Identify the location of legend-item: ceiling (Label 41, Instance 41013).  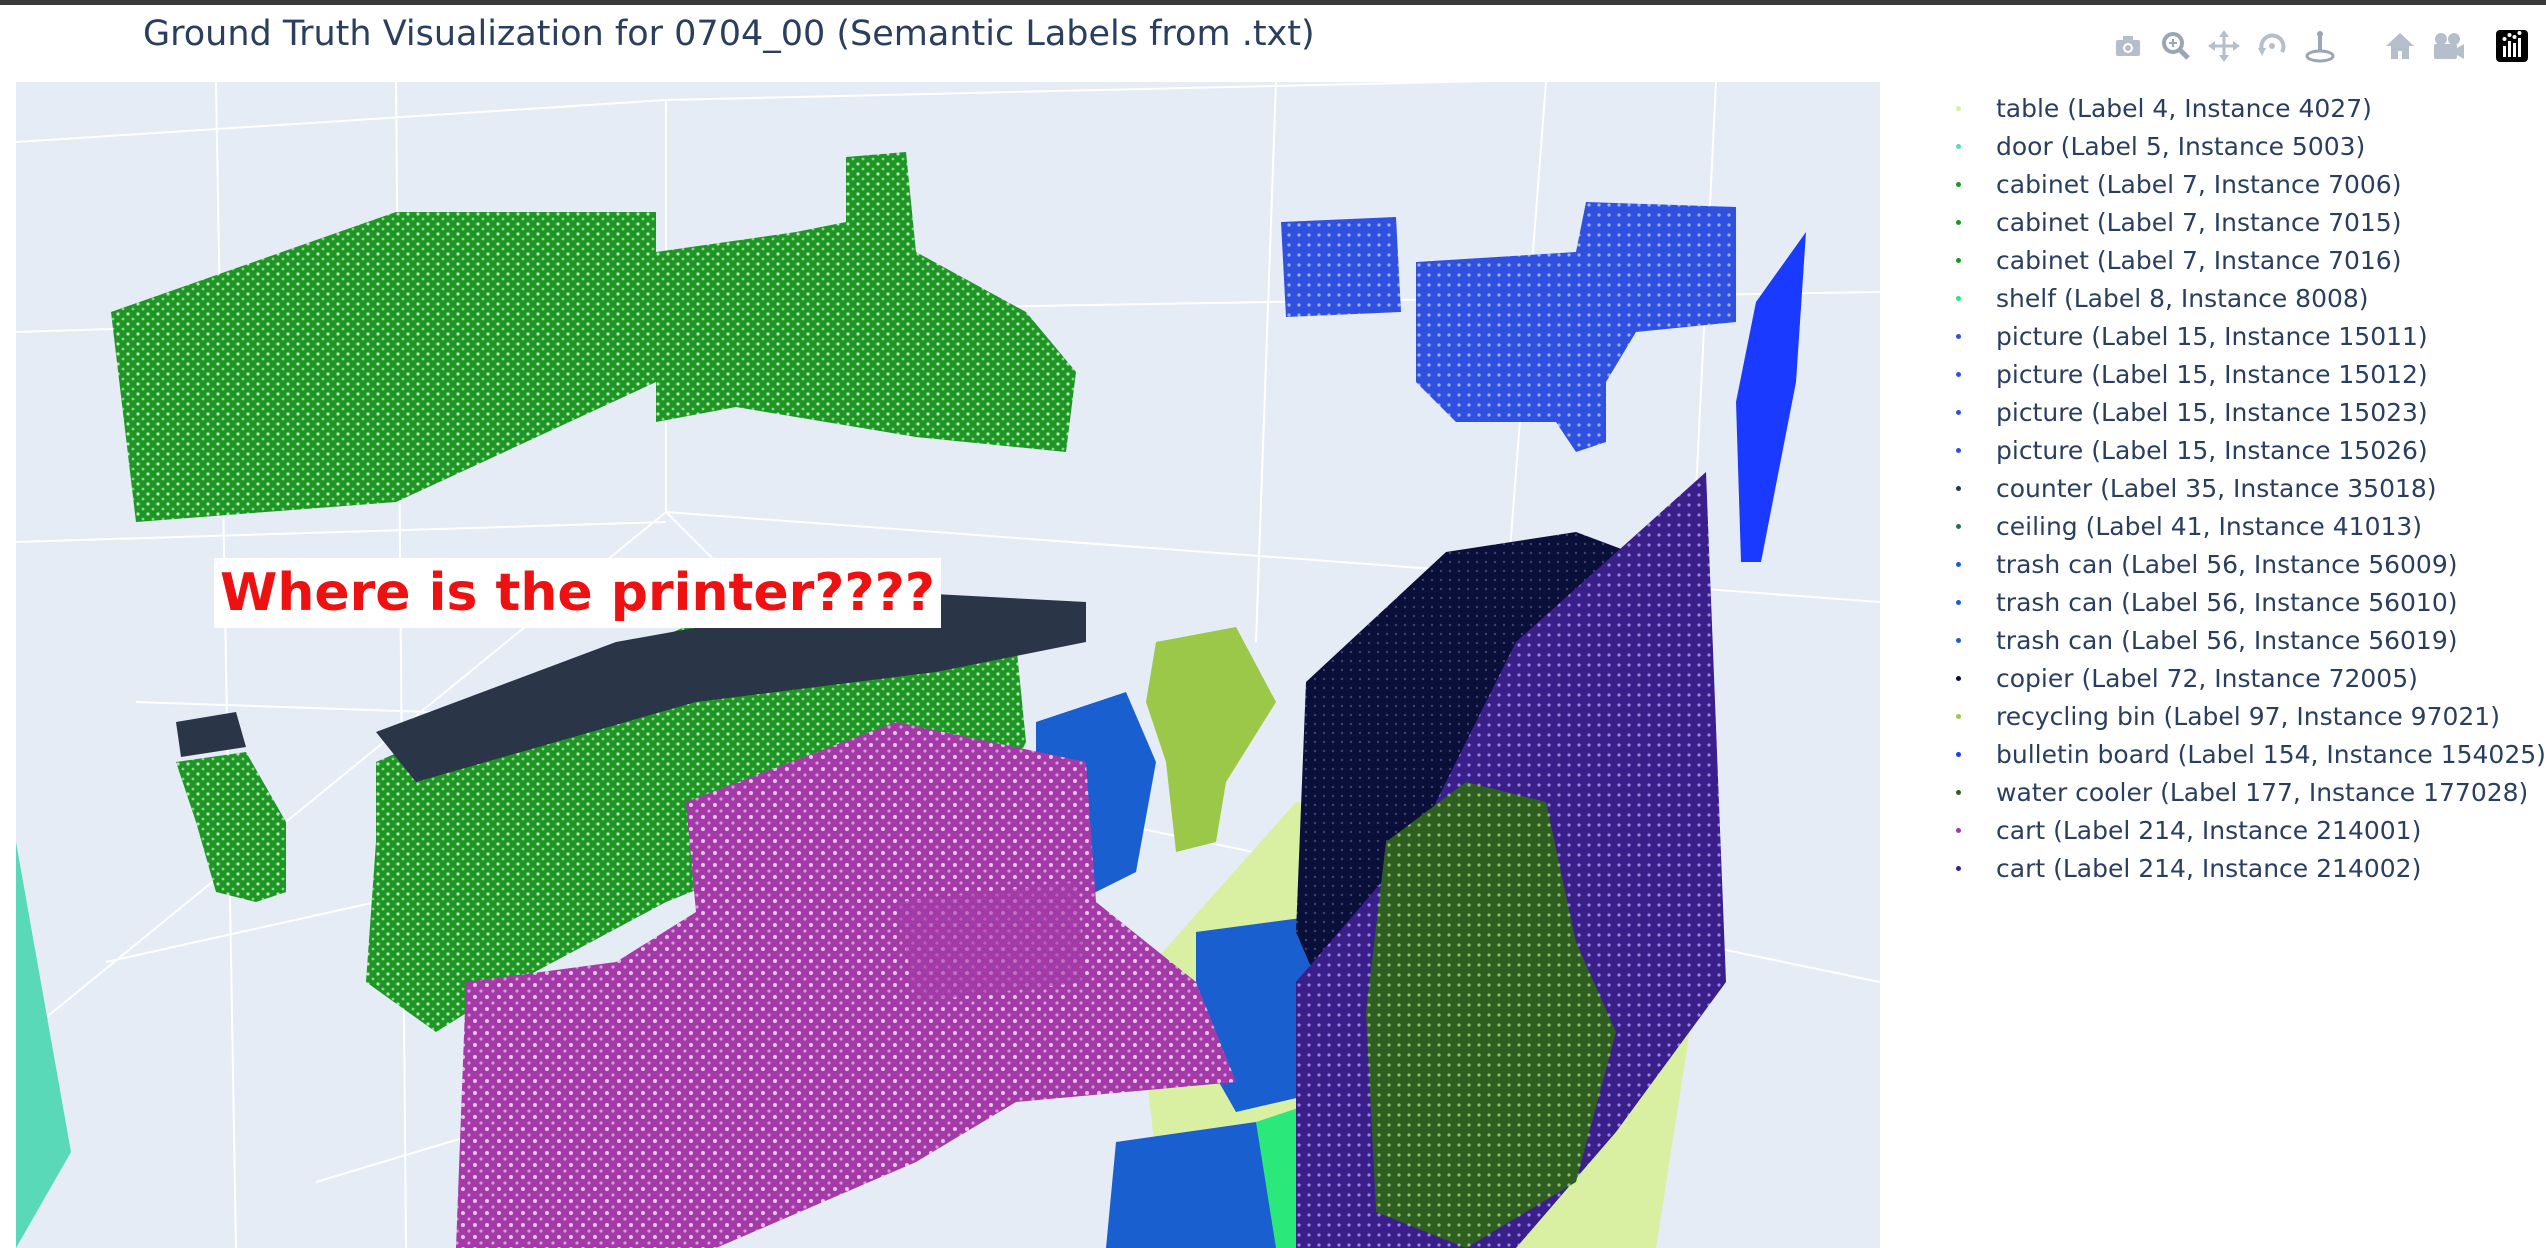
(2243, 527).